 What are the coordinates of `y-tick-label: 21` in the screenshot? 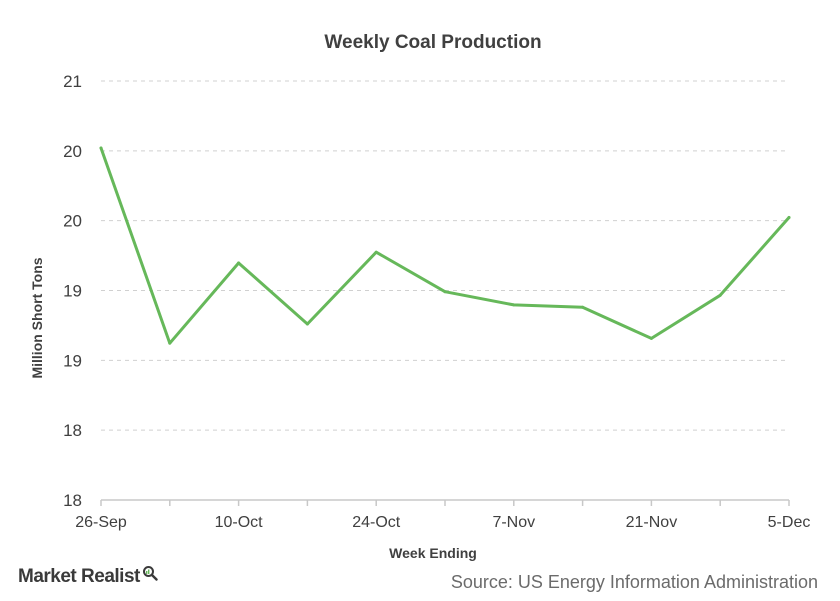 It's located at (72, 81).